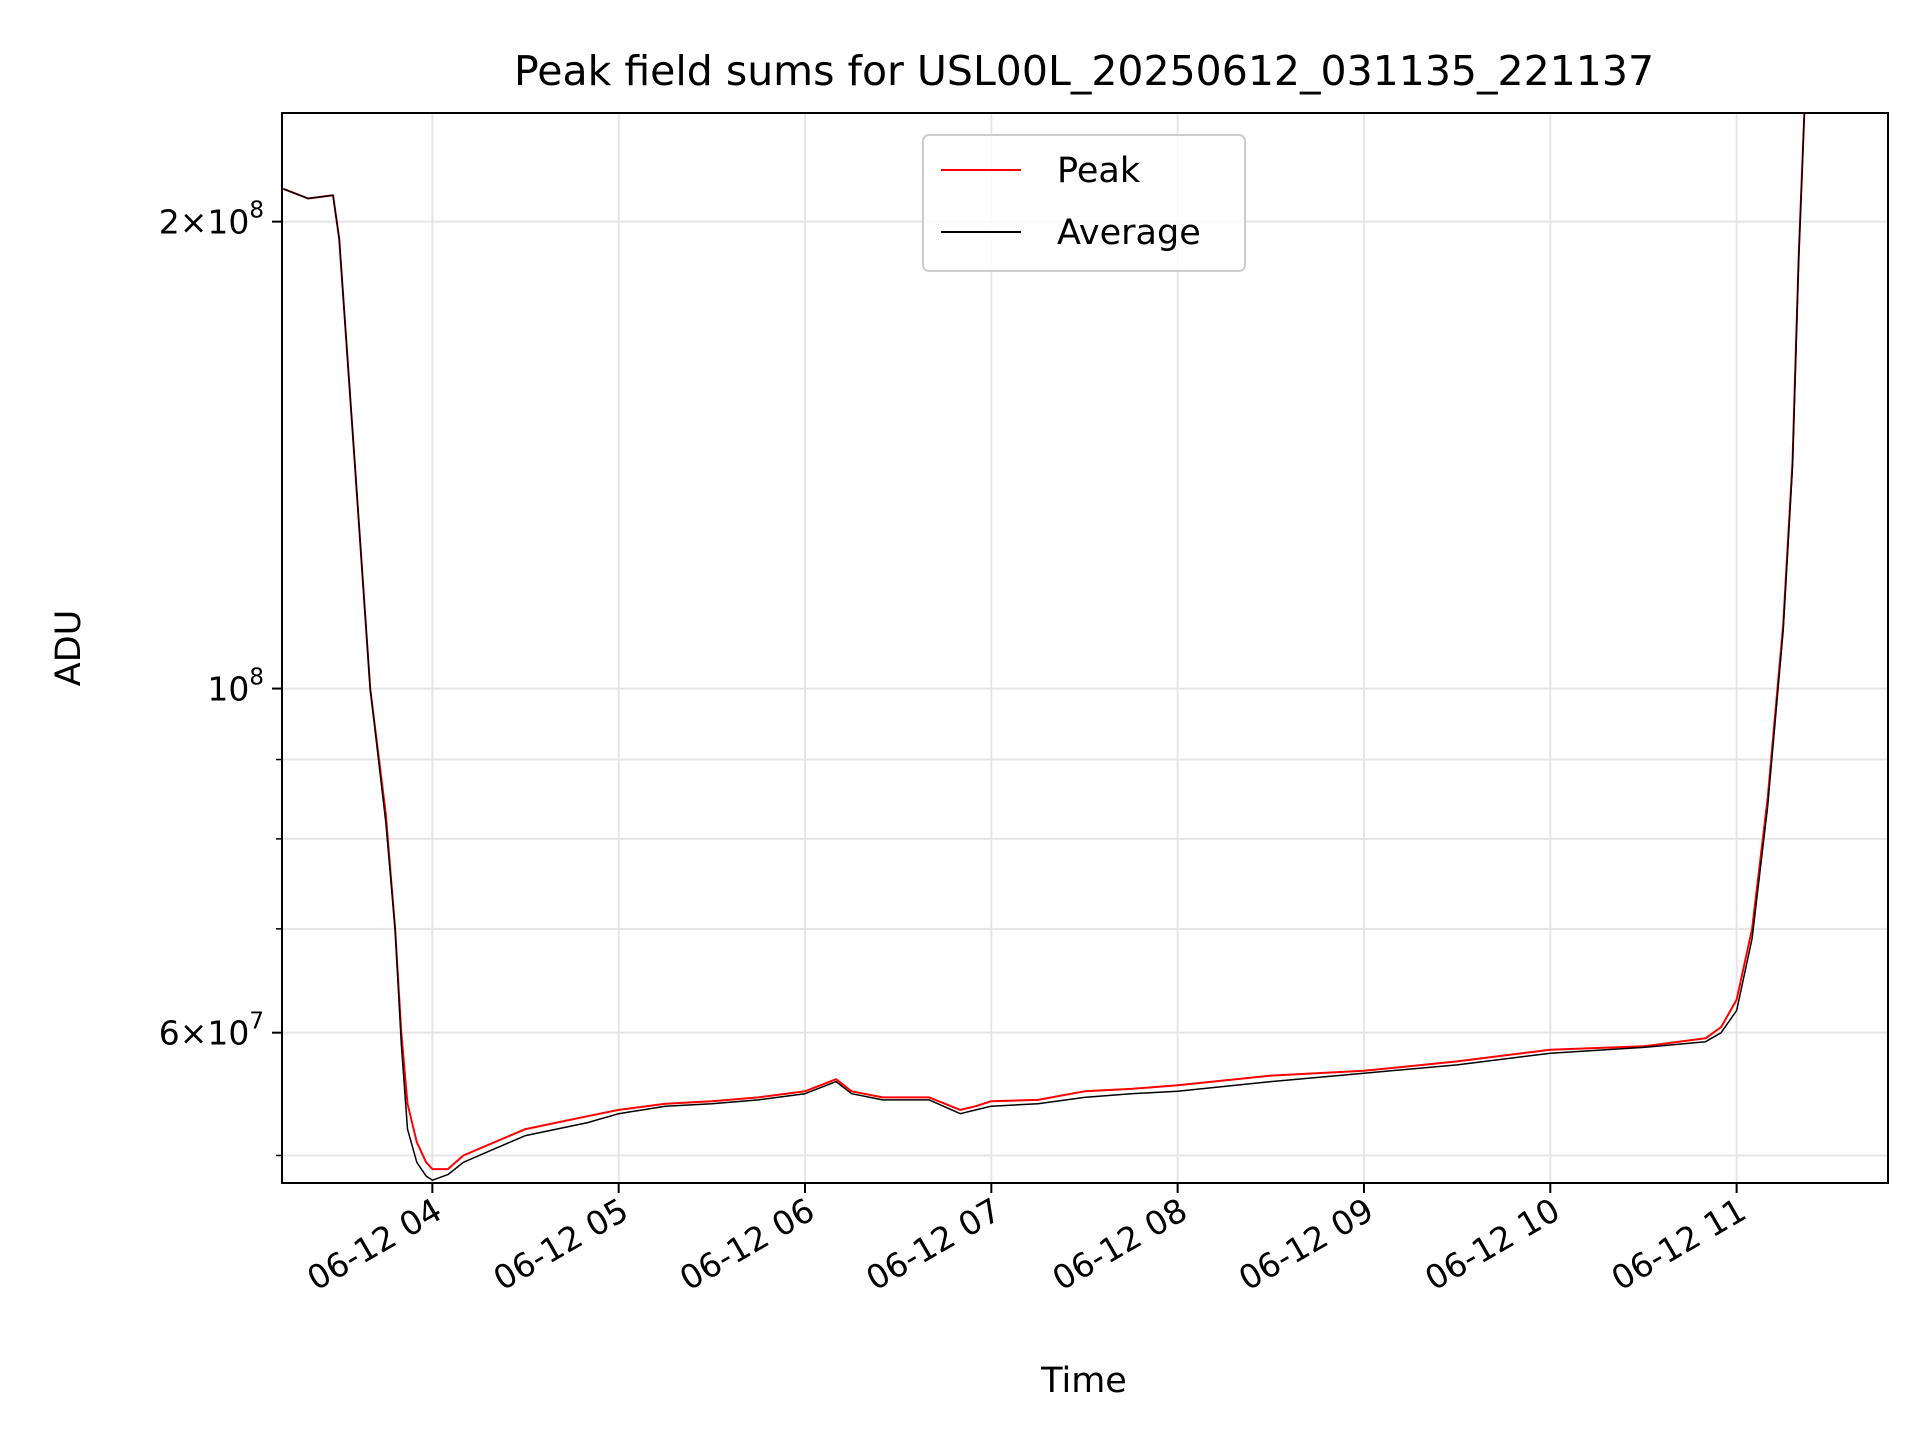 This screenshot has height=1440, width=1920. I want to click on x-tick-label: 06-12 04, so click(374, 1244).